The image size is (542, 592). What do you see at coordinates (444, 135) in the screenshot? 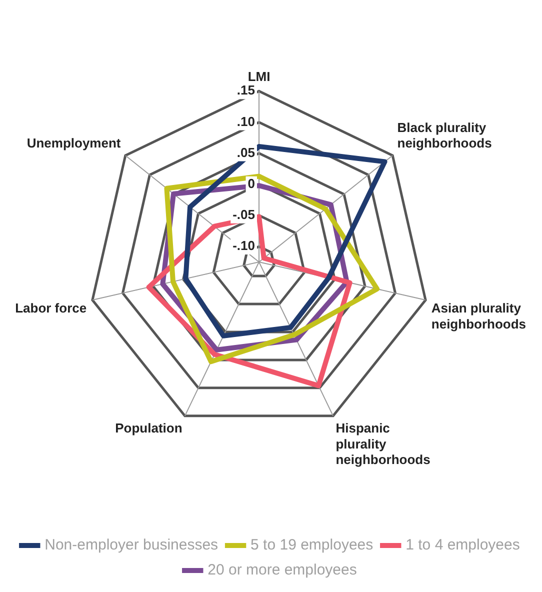
I see `spoke-label: Black plurality neighborhoods` at bounding box center [444, 135].